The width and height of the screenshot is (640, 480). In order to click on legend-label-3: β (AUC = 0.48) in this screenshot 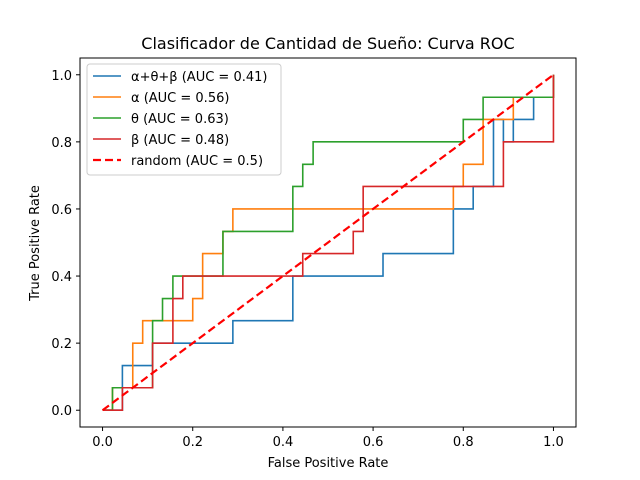, I will do `click(180, 140)`.